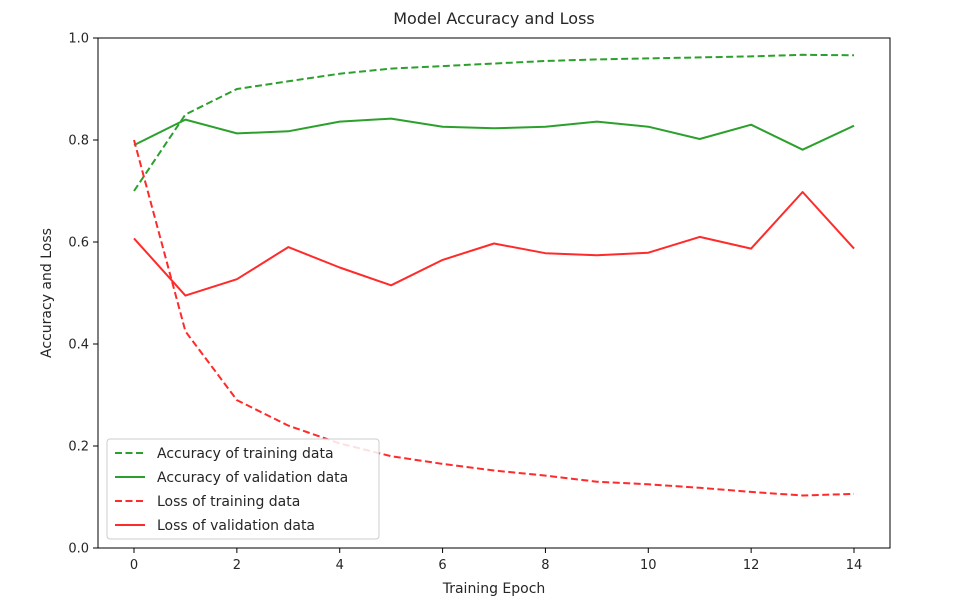 The image size is (974, 608). Describe the element at coordinates (494, 18) in the screenshot. I see `chart-title: Model Accuracy and Loss` at that location.